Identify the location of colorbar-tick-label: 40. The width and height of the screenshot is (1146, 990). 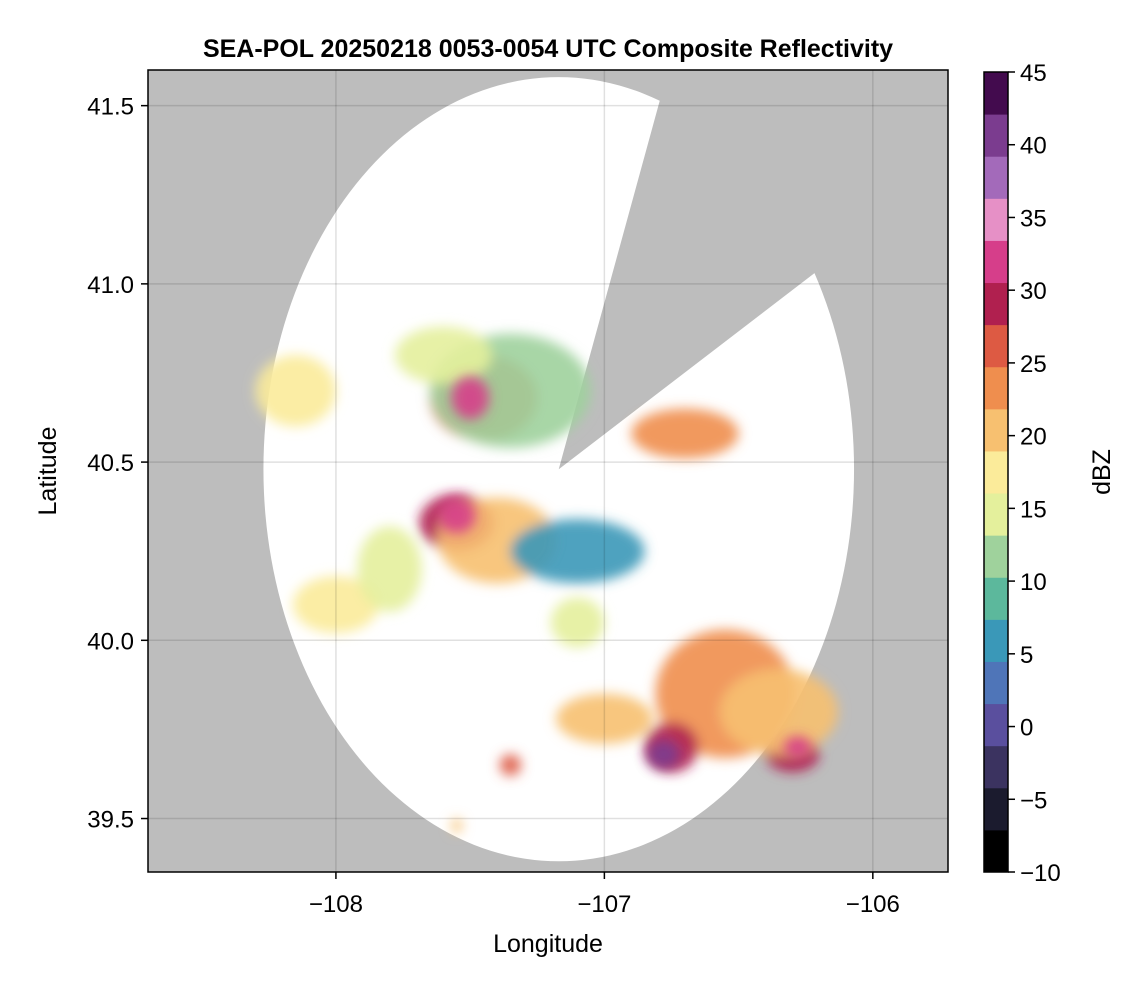
(1033, 146).